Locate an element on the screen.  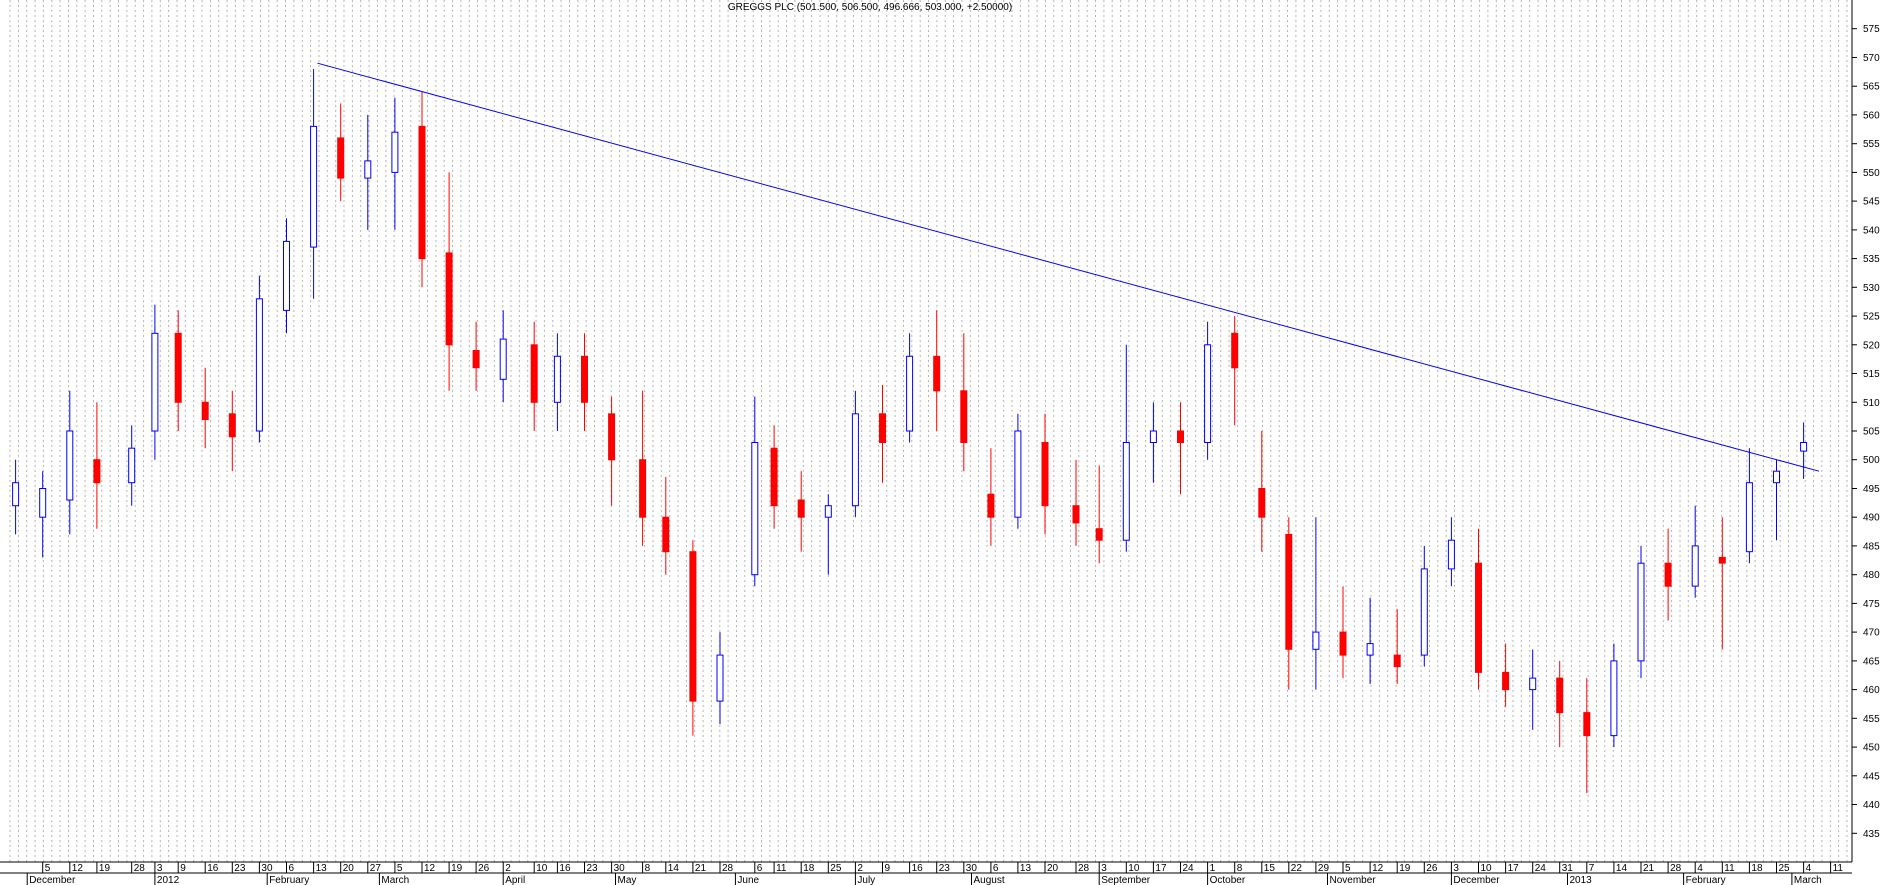
x-tick-label: 12 is located at coordinates (1378, 868).